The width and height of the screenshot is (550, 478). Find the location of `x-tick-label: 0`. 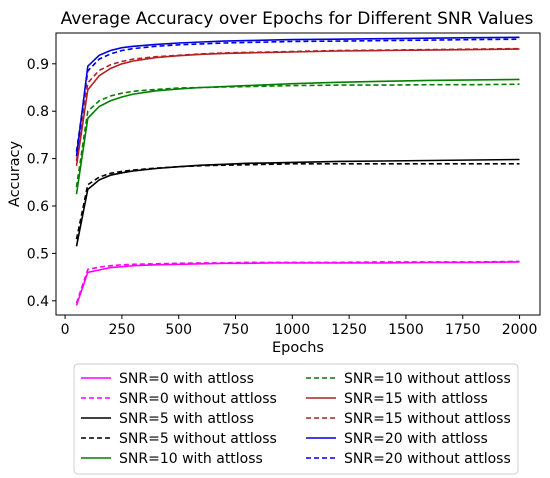

x-tick-label: 0 is located at coordinates (65, 330).